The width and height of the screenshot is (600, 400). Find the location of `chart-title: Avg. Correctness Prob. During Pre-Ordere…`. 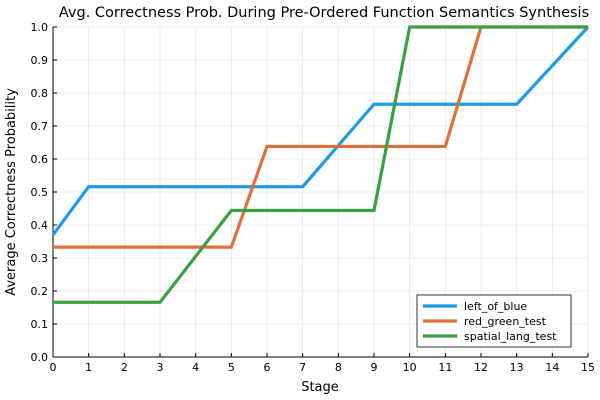

chart-title: Avg. Correctness Prob. During Pre-Ordere… is located at coordinates (324, 13).